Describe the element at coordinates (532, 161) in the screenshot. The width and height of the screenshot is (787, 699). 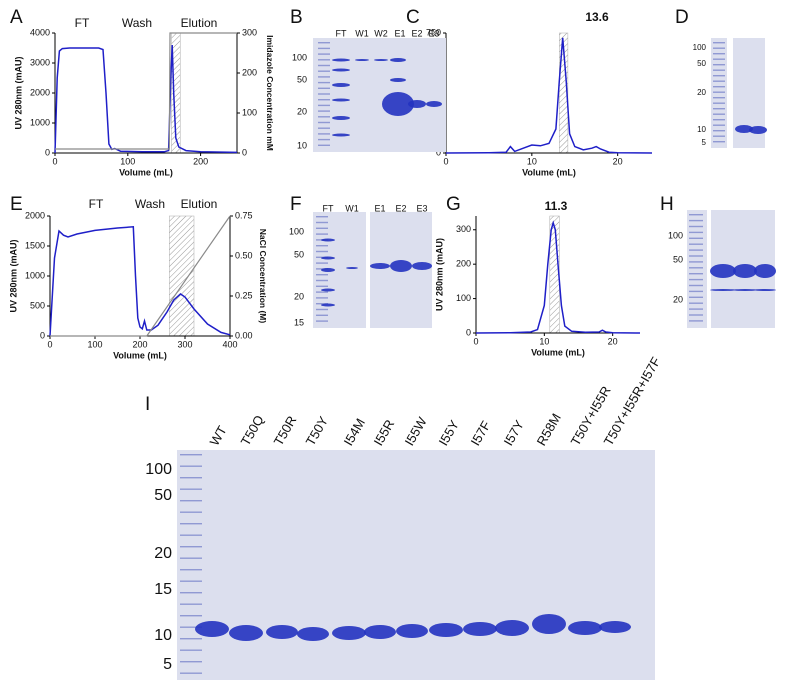
I see `x-tick-label: 10` at that location.